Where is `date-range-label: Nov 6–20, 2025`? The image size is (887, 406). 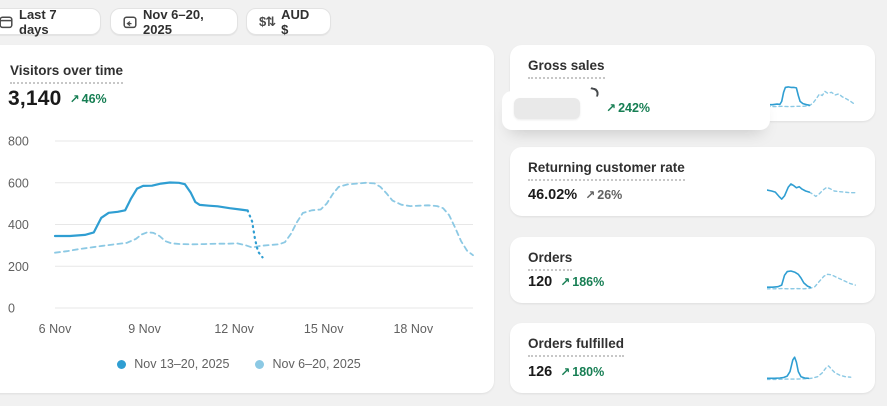
date-range-label: Nov 6–20, 2025 is located at coordinates (173, 21).